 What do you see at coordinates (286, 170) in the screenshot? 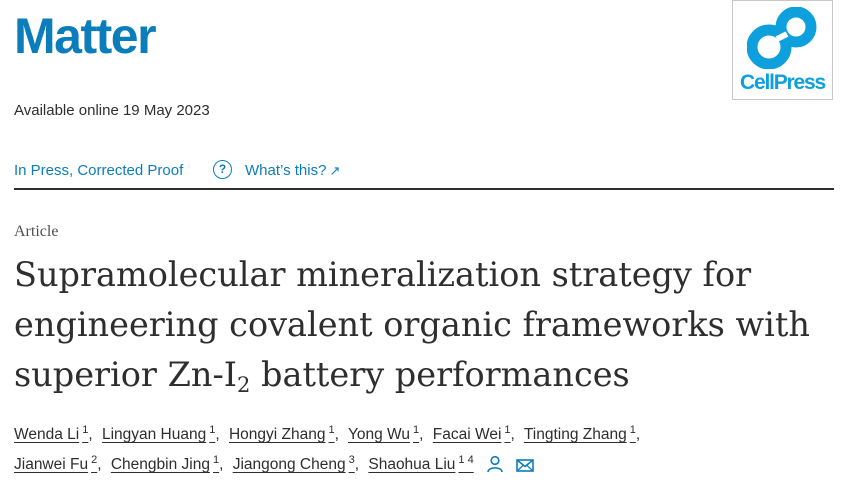
I see `whats-this-label: What’s this?` at bounding box center [286, 170].